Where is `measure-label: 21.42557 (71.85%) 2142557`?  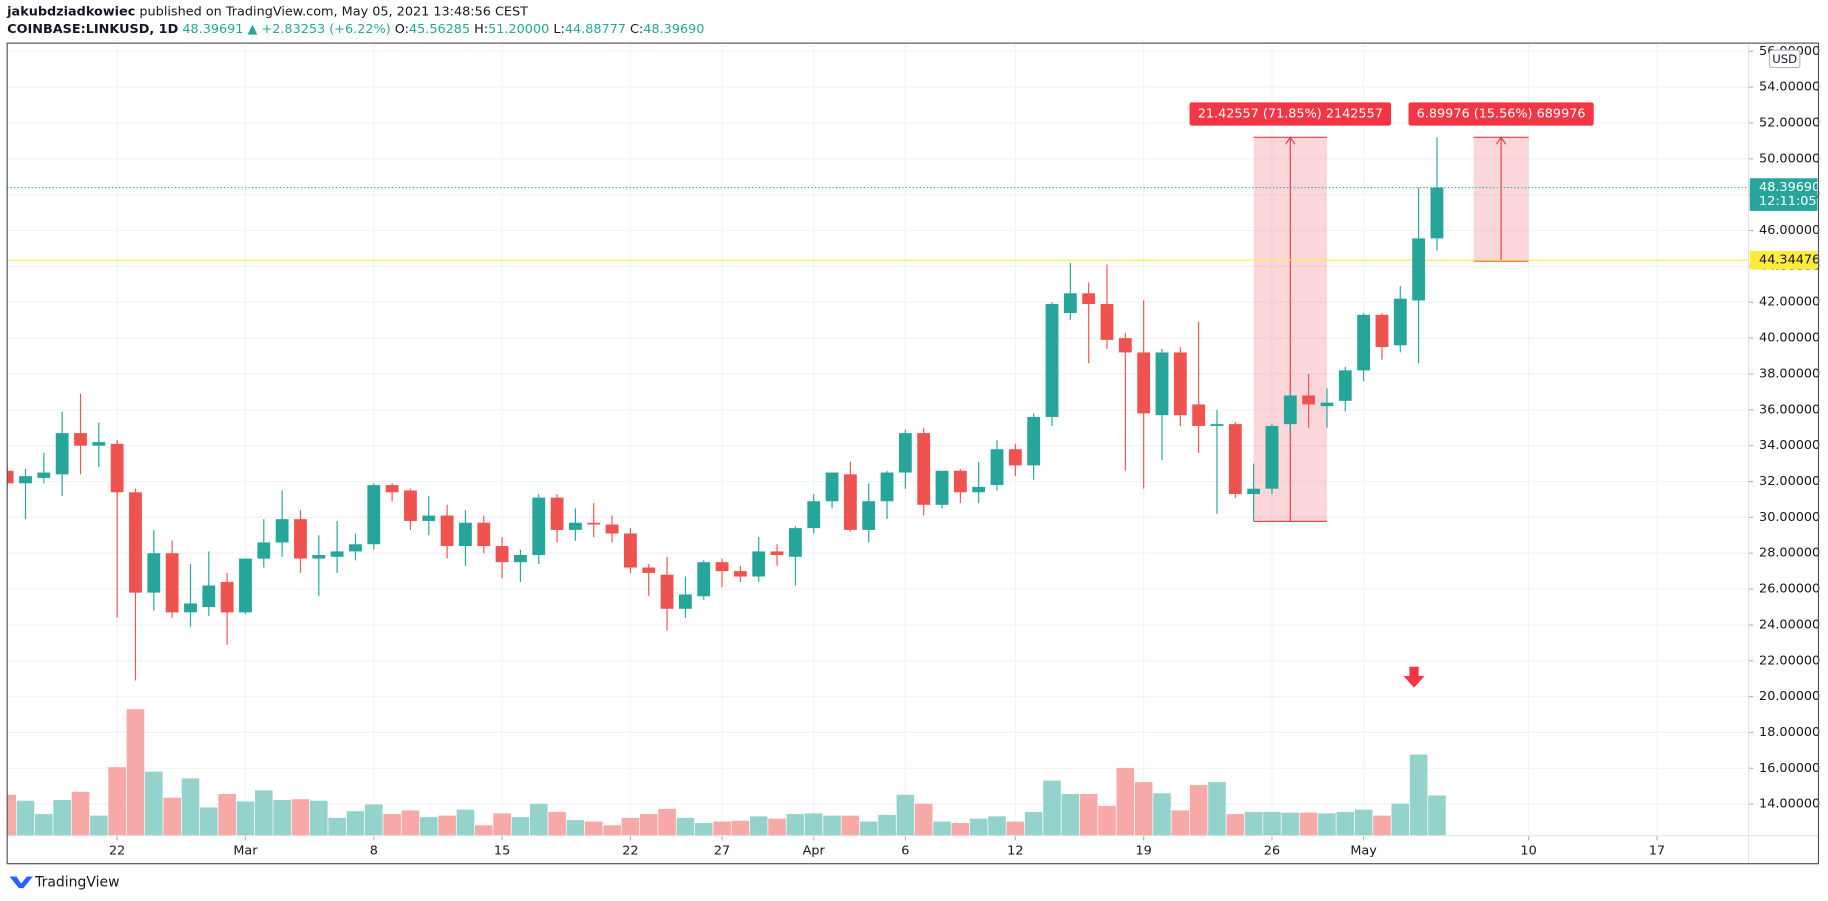
measure-label: 21.42557 (71.85%) 2142557 is located at coordinates (1290, 114).